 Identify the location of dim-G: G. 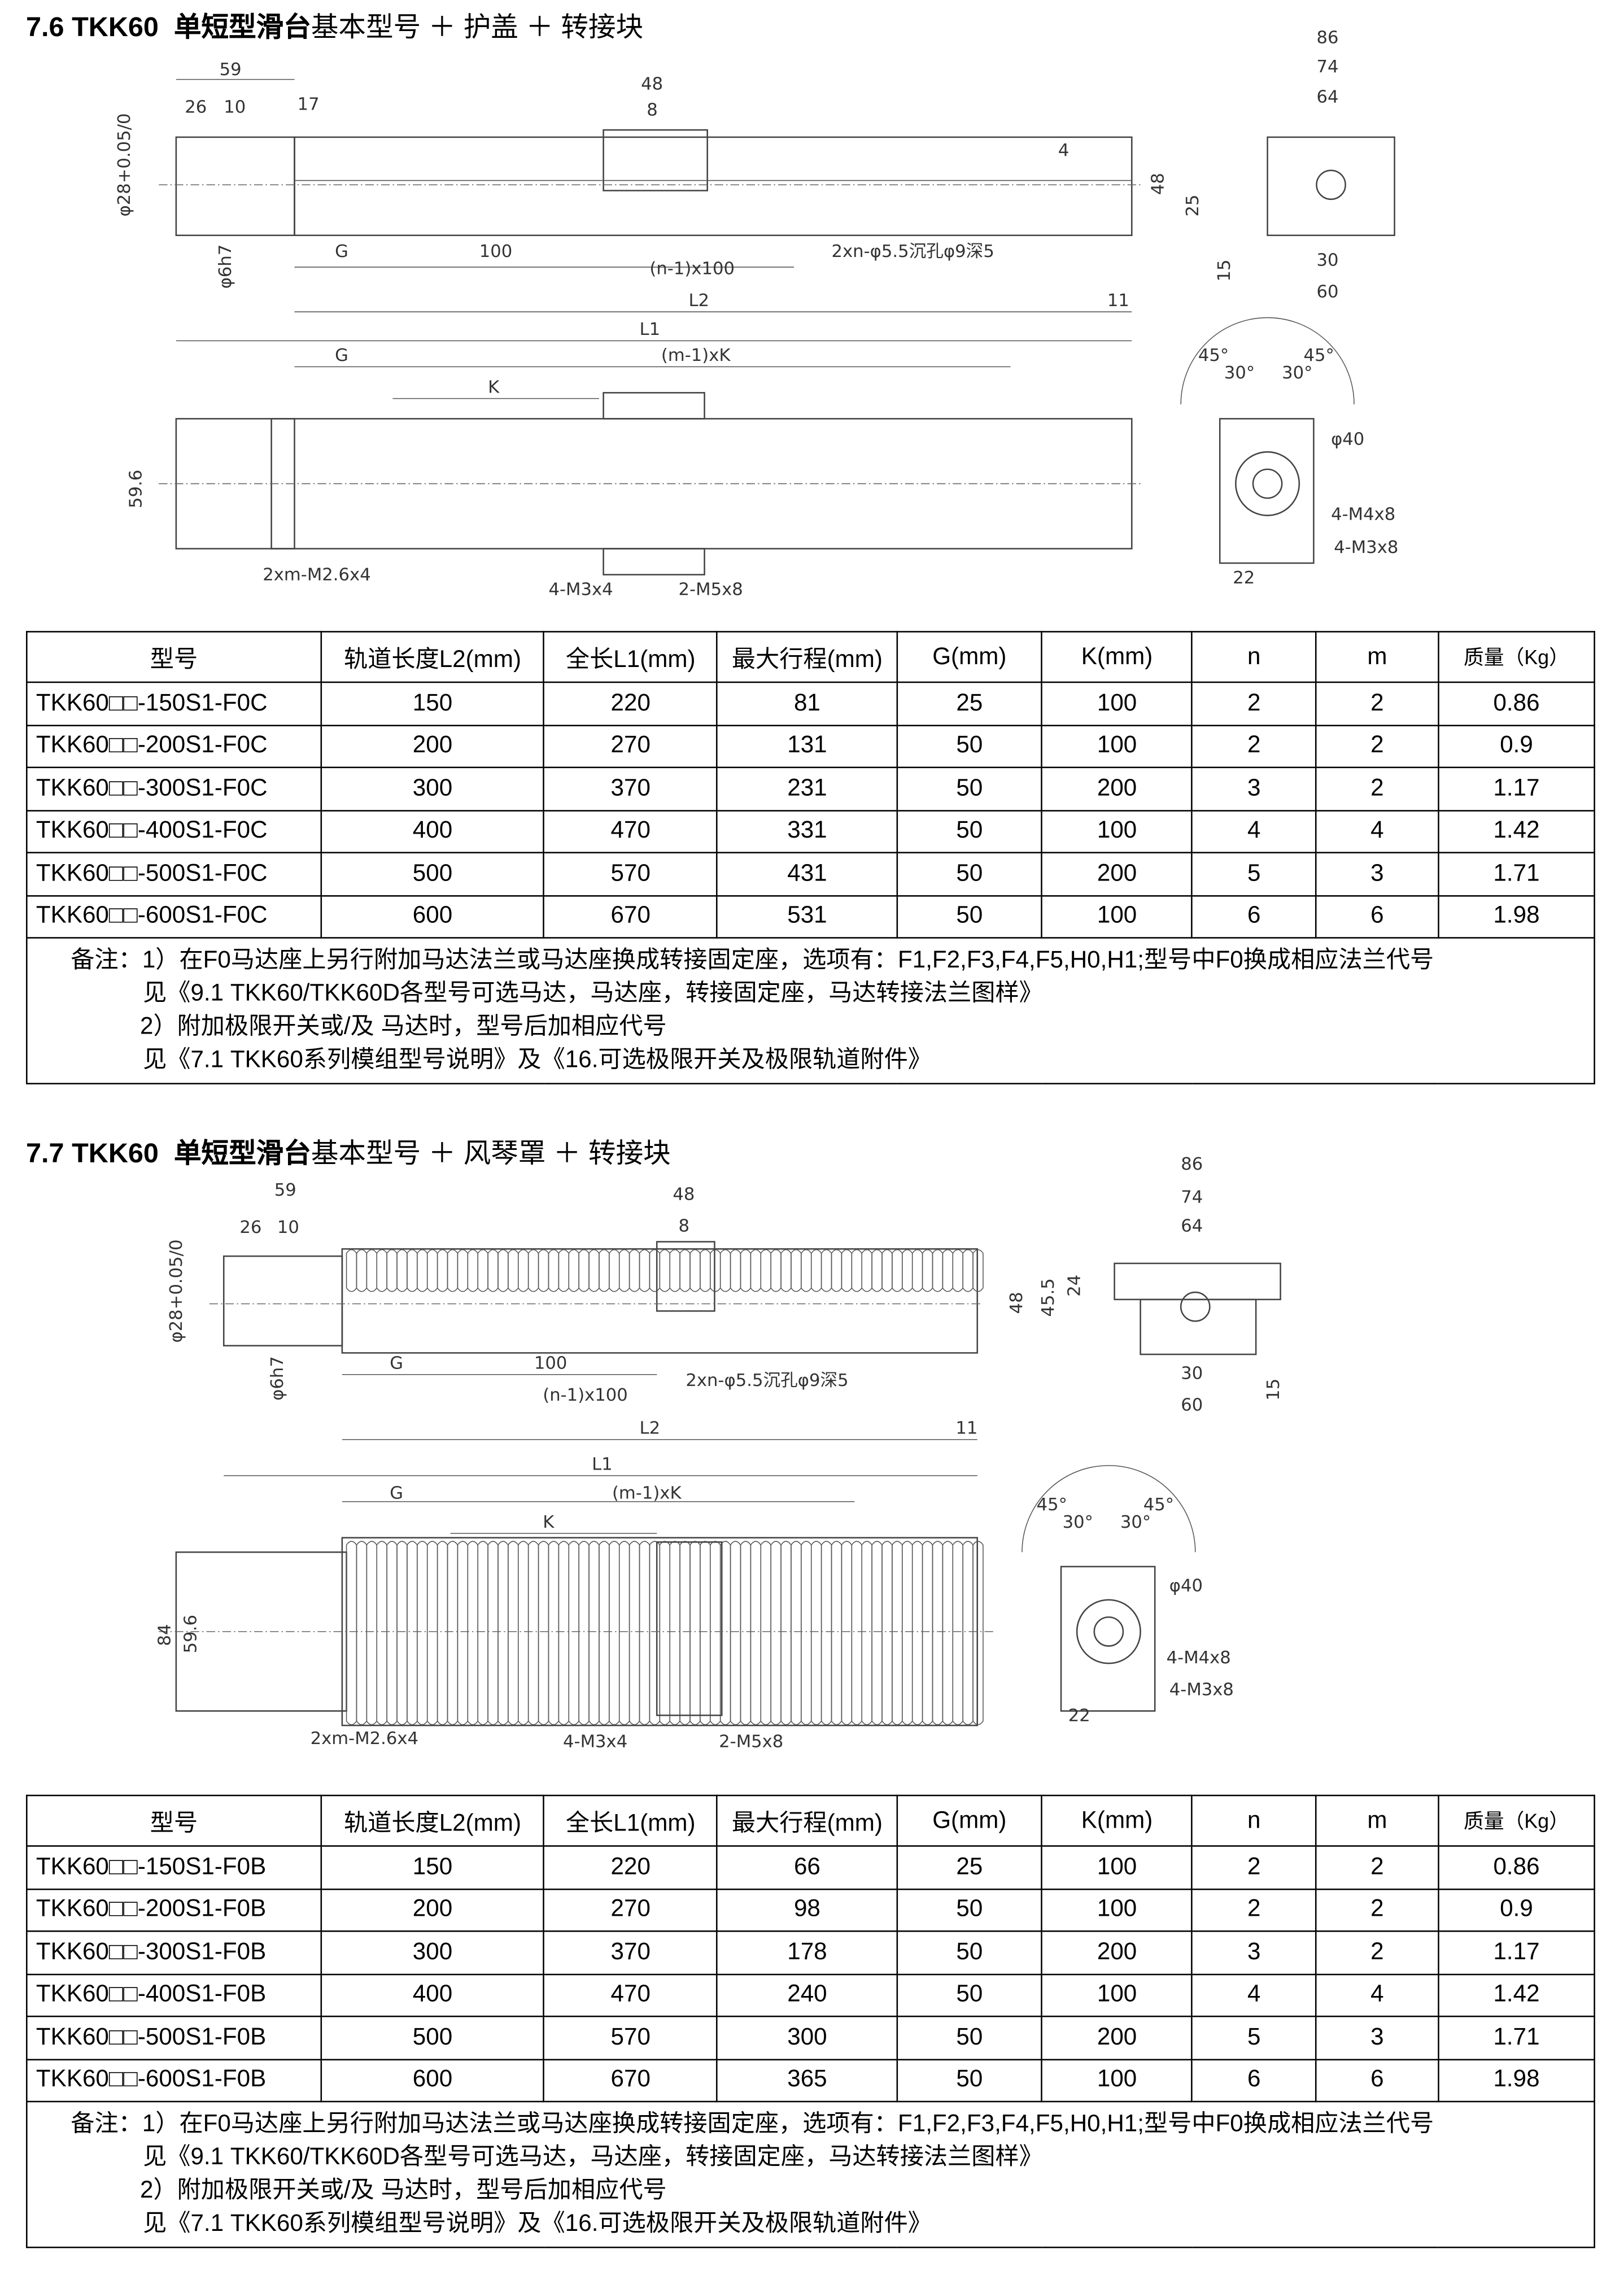
(397, 1364).